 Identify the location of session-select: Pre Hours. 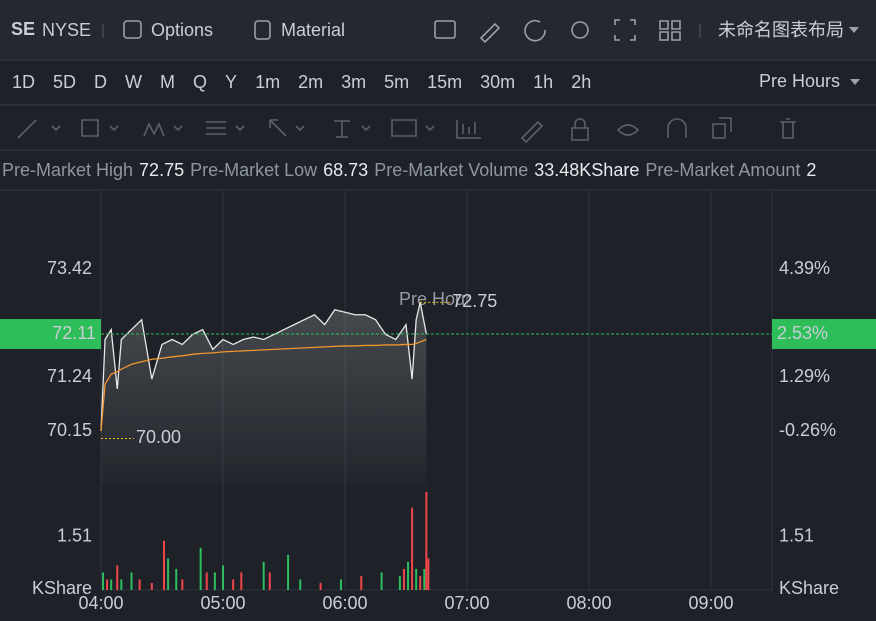
(799, 81).